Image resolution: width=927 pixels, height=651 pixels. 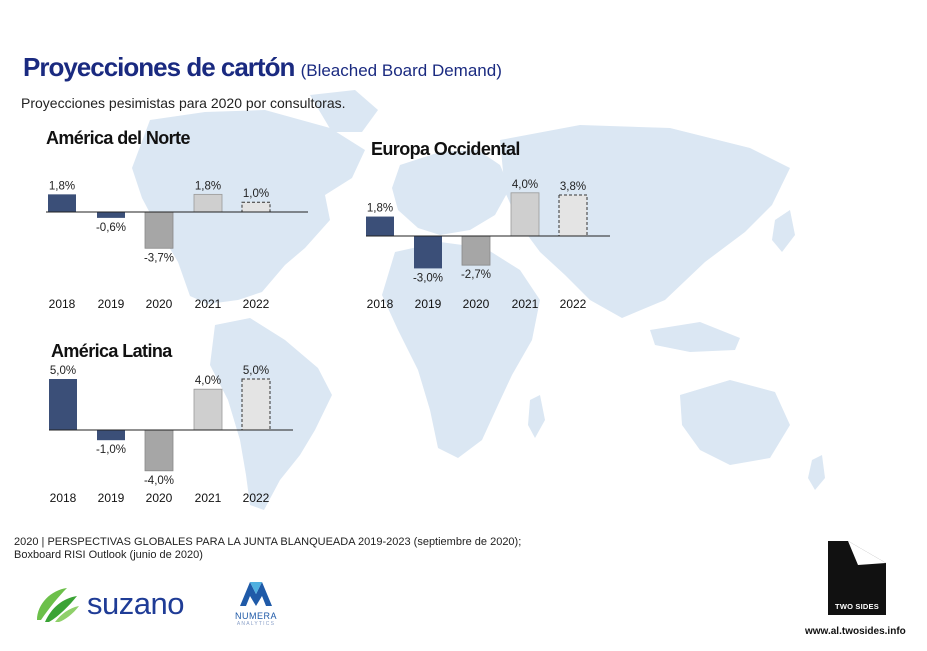 What do you see at coordinates (208, 186) in the screenshot?
I see `data-label-2021: 1,8%` at bounding box center [208, 186].